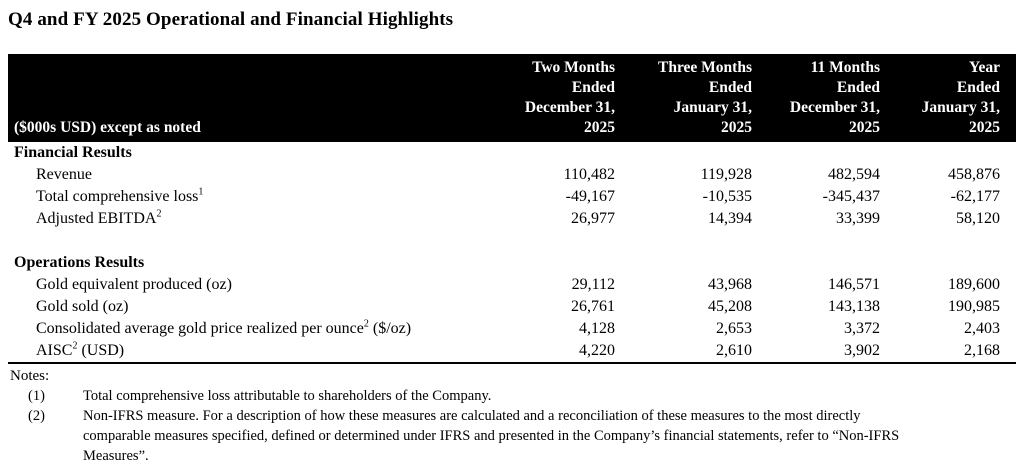  Describe the element at coordinates (36, 396) in the screenshot. I see `note-number: (1)` at that location.